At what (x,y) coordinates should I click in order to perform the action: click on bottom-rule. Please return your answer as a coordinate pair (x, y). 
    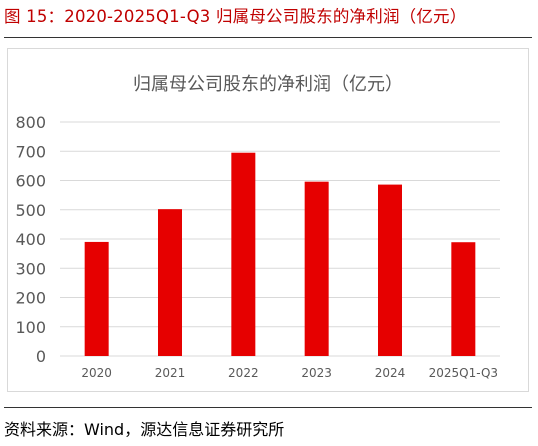
    Looking at the image, I should click on (268, 407).